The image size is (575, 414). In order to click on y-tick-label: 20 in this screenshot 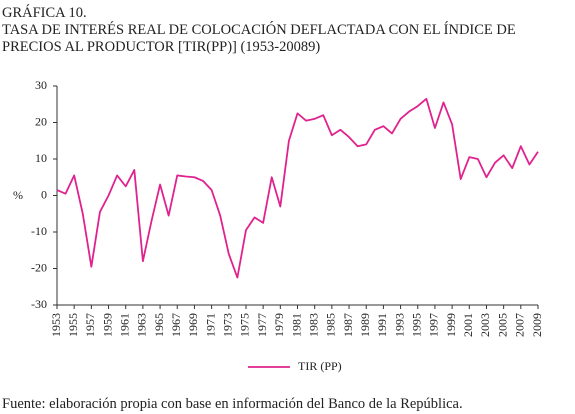, I will do `click(41, 121)`.